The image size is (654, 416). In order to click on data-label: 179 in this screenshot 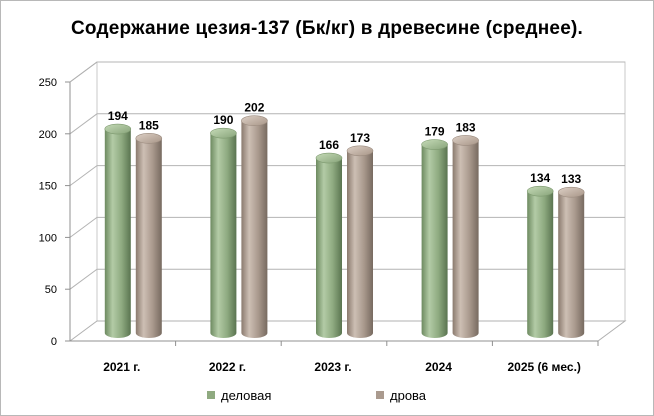, I will do `click(435, 132)`.